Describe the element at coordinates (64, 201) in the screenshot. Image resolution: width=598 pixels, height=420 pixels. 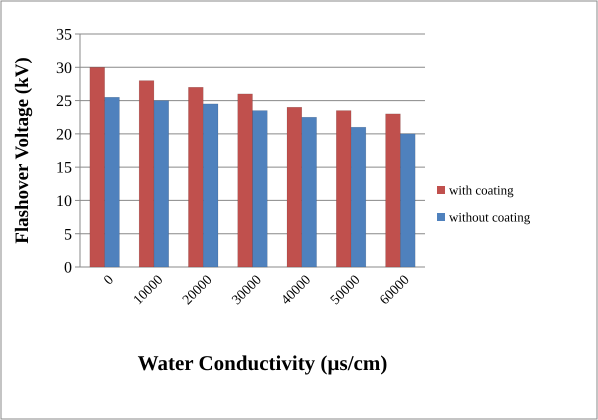
I see `y-tick-label: 10` at that location.